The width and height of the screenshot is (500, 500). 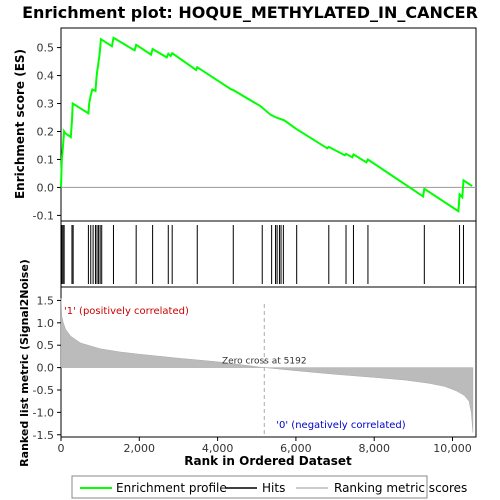 What do you see at coordinates (264, 362) in the screenshot?
I see `zero-cross-label: Zero cross at 5192` at bounding box center [264, 362].